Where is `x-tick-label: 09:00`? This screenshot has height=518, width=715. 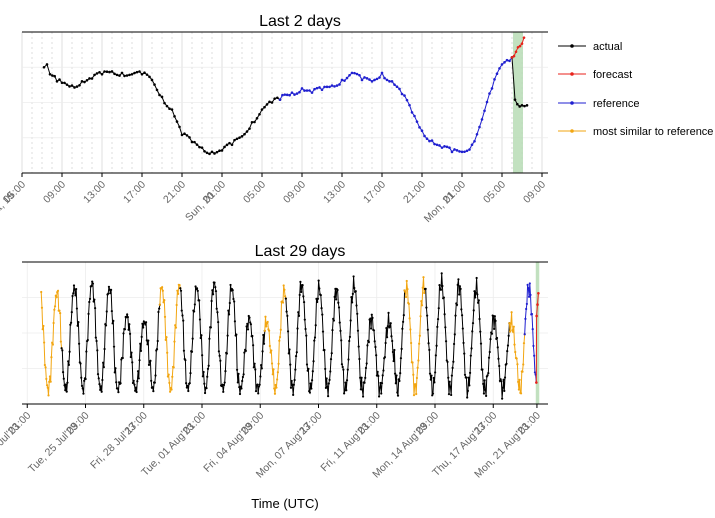 x-tick-label: 09:00 is located at coordinates (534, 192).